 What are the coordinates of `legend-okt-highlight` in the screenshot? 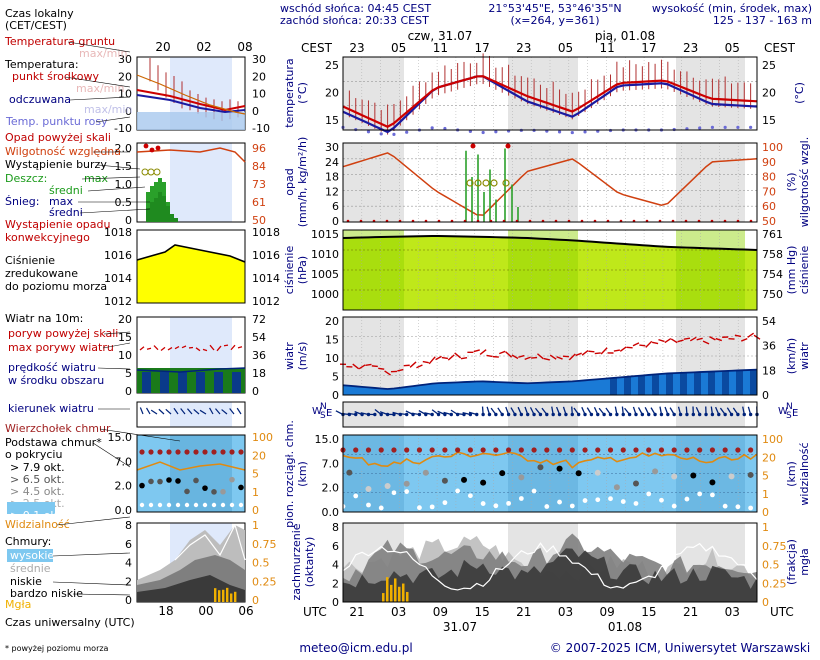 It's located at (31, 508).